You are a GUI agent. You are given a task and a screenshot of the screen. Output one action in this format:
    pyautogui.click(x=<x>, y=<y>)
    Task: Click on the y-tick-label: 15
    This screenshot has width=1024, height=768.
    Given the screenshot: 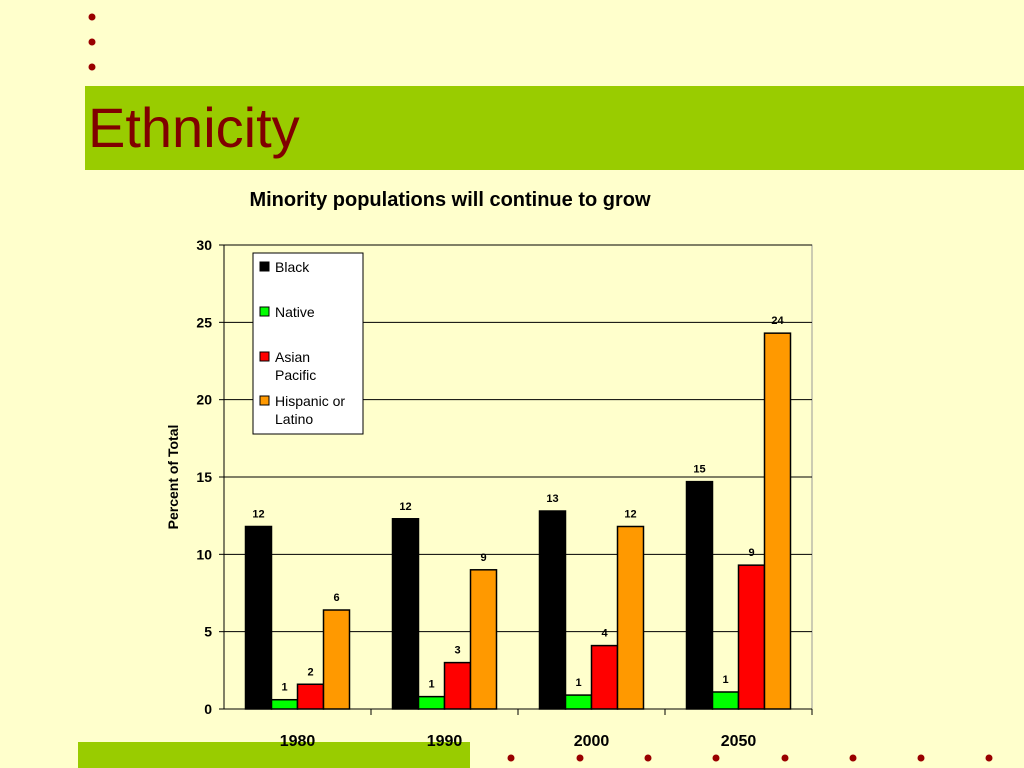 What is the action you would take?
    pyautogui.click(x=204, y=477)
    